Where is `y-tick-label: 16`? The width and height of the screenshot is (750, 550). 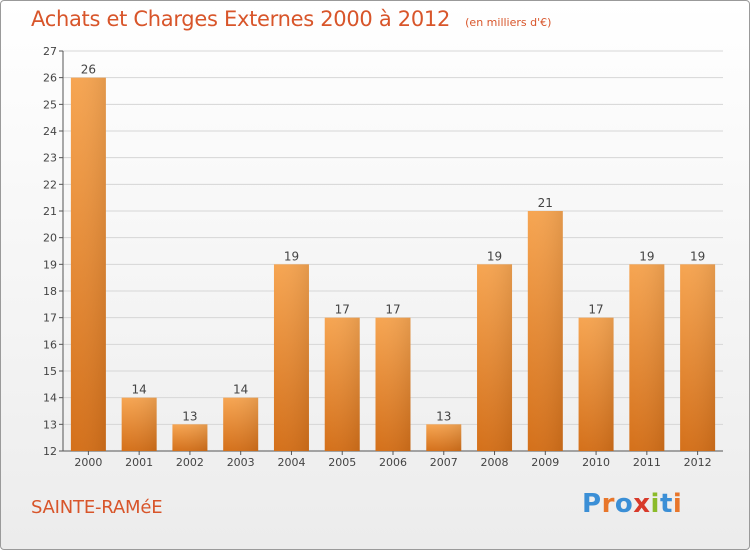
y-tick-label: 16 is located at coordinates (50, 344).